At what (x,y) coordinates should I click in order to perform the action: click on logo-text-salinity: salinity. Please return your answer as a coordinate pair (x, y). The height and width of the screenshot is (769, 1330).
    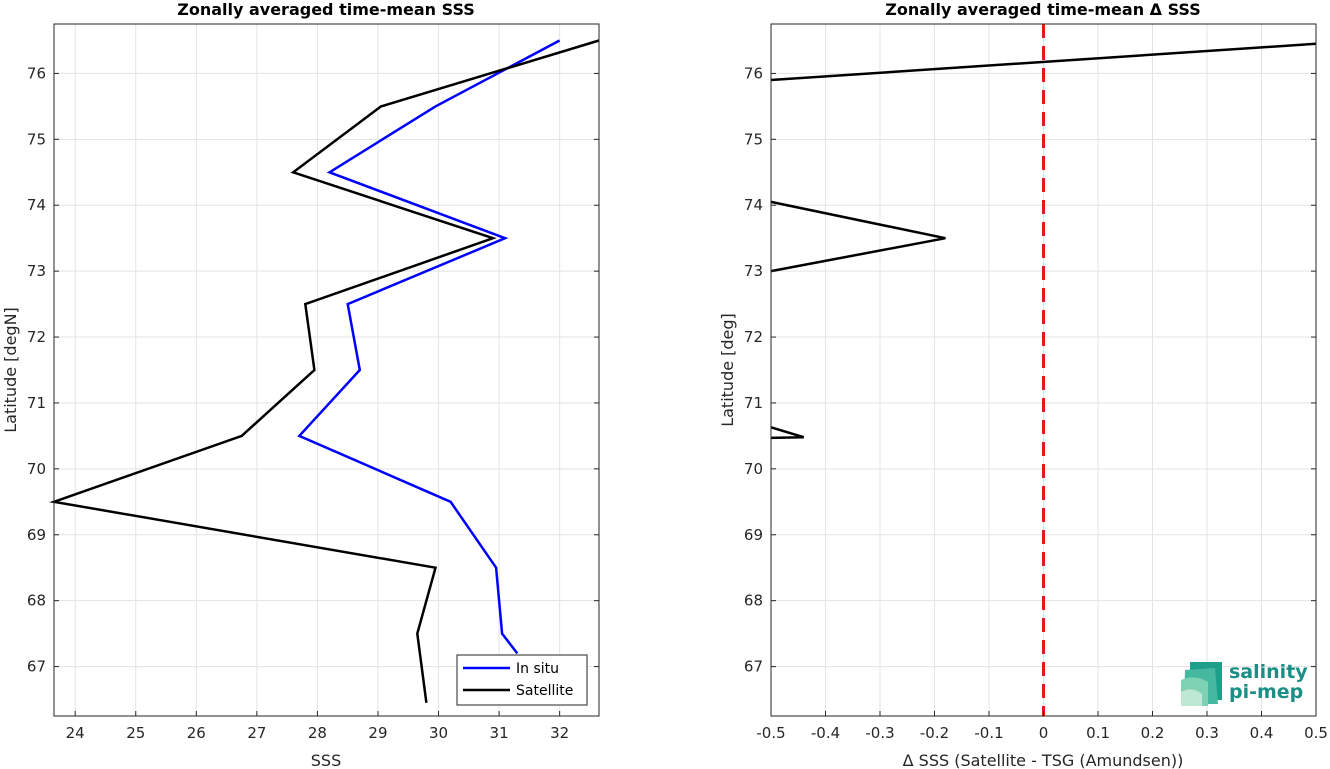
    Looking at the image, I should click on (1268, 672).